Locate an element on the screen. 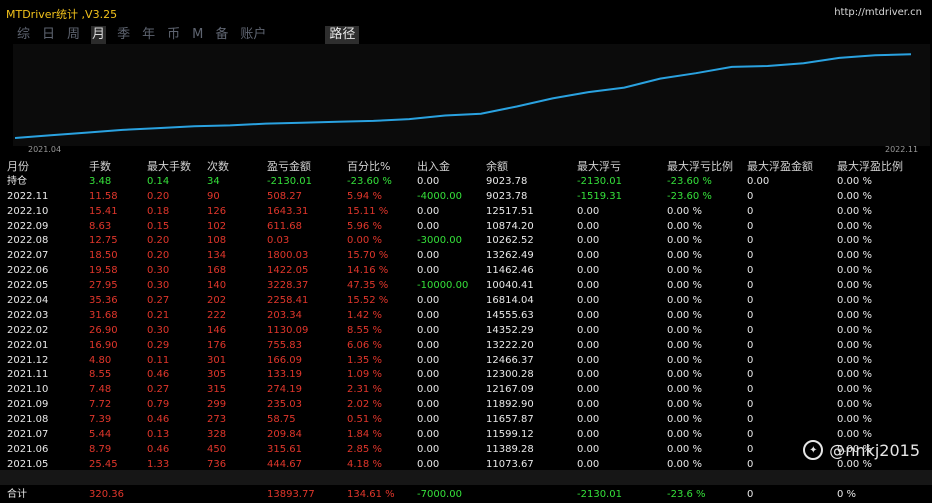 This screenshot has width=932, height=503. cell: 0.30 is located at coordinates (158, 330).